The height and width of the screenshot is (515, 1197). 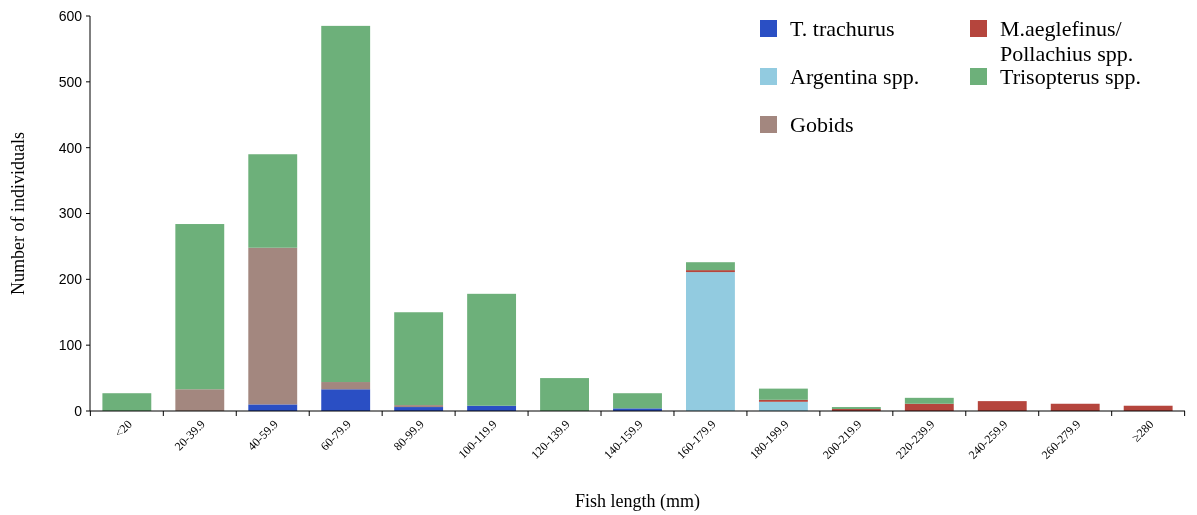 What do you see at coordinates (637, 501) in the screenshot?
I see `x-axis-title: Fish length (mm)` at bounding box center [637, 501].